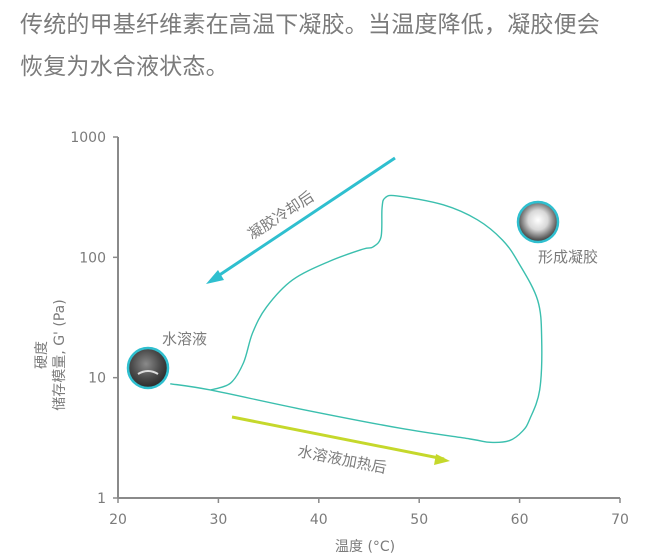 The width and height of the screenshot is (664, 557). I want to click on heating-label: 水溶液加热后, so click(342, 459).